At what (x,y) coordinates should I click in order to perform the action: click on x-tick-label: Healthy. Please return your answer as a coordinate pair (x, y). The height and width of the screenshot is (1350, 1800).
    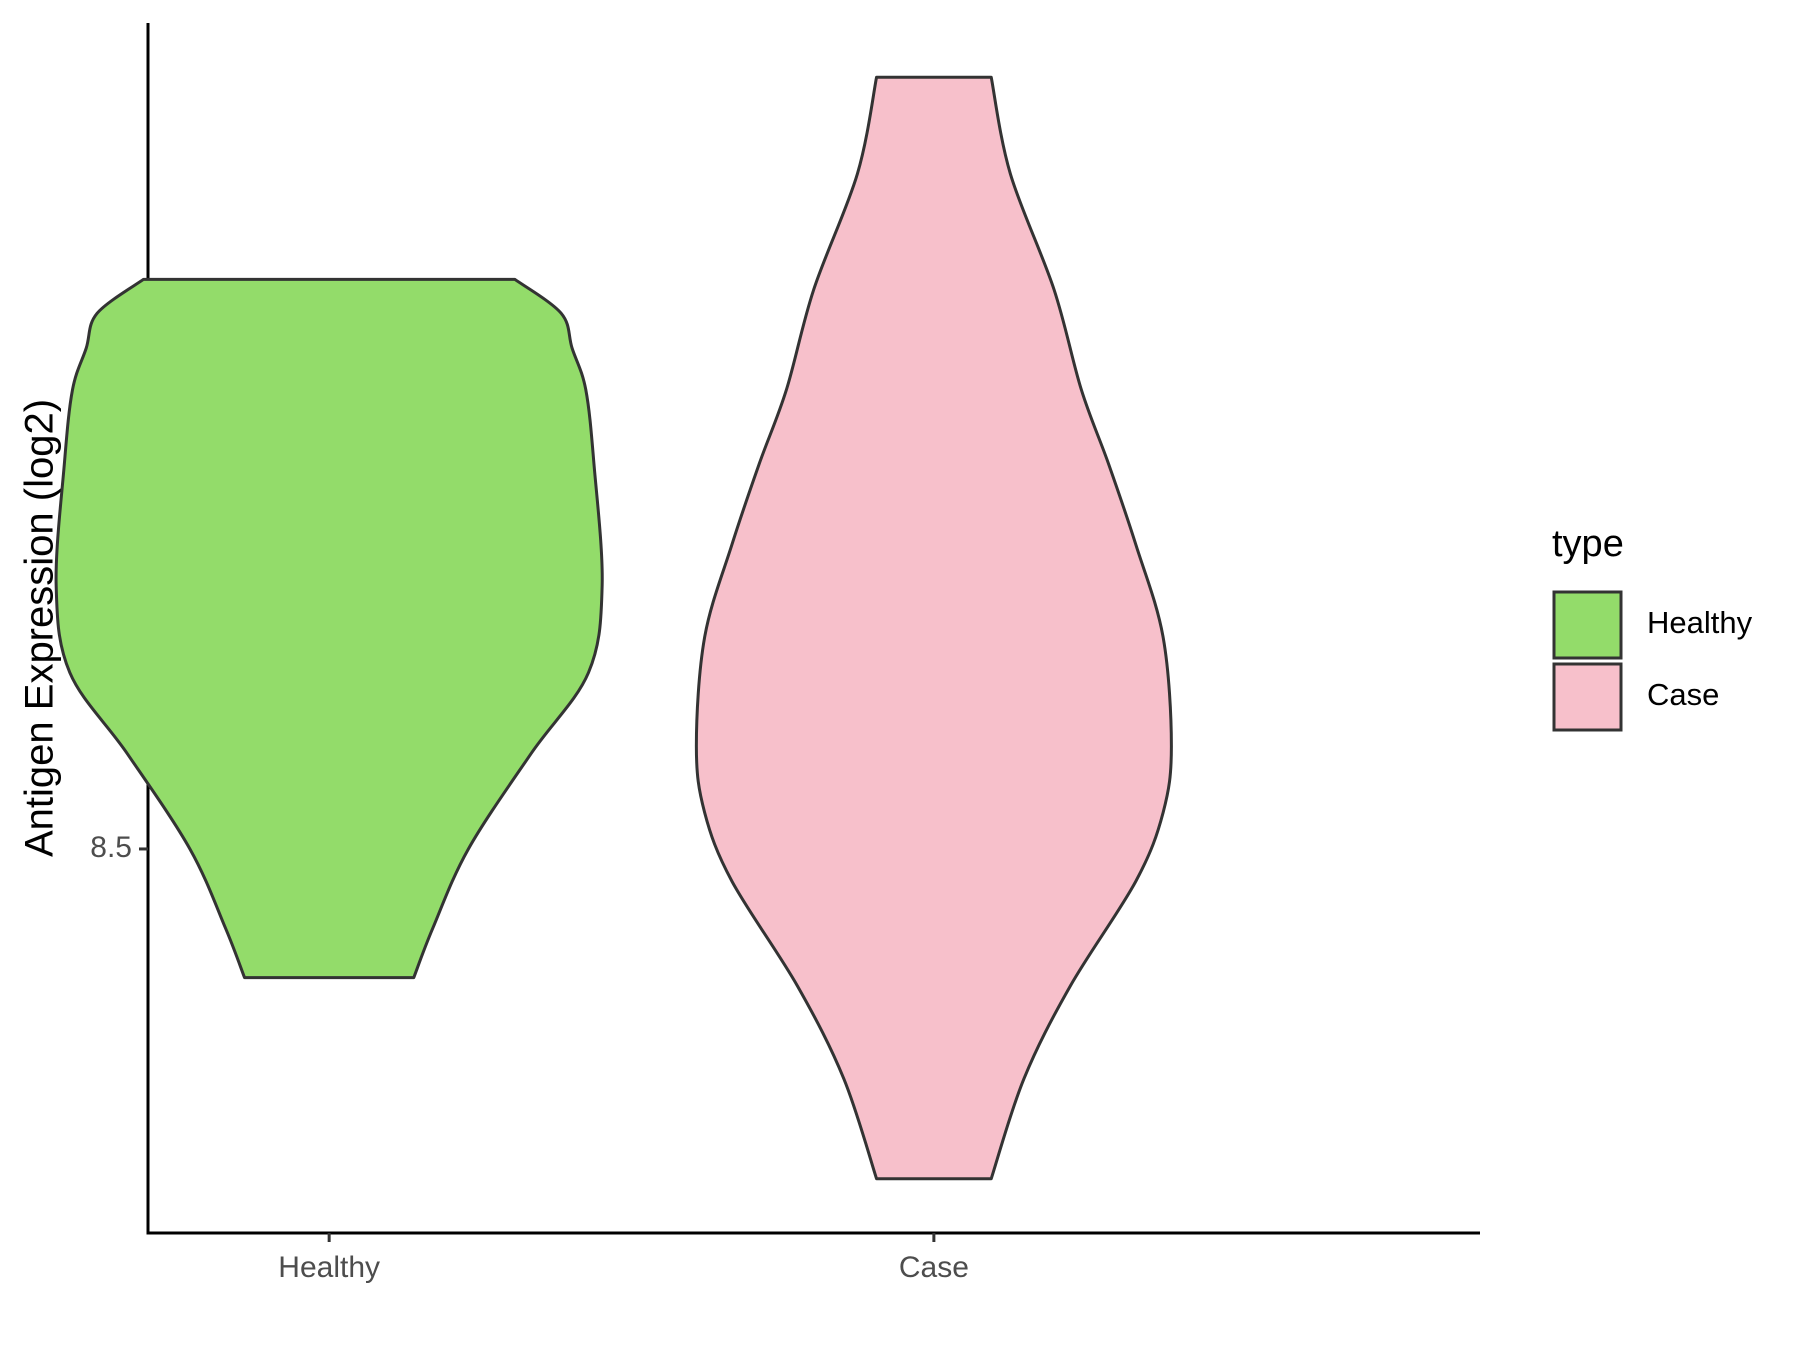
    Looking at the image, I should click on (329, 1267).